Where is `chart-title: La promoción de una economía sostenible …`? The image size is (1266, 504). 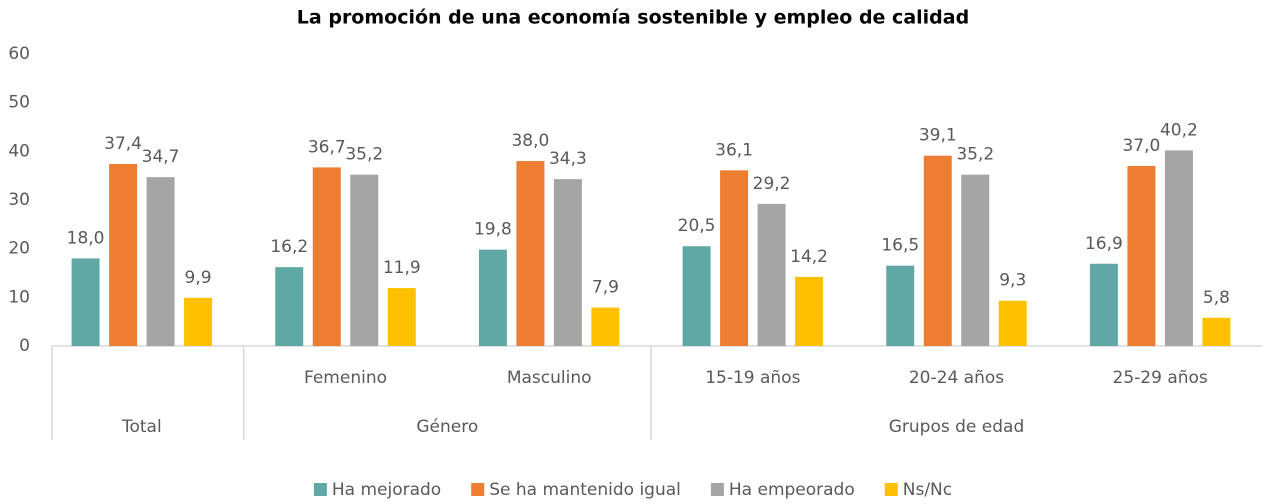
chart-title: La promoción de una economía sostenible … is located at coordinates (633, 18).